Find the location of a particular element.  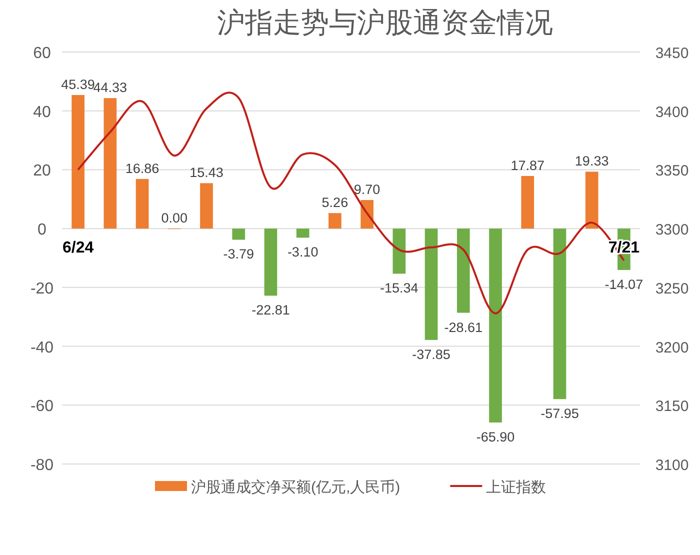

y2-tick-label: 3250 is located at coordinates (672, 289).